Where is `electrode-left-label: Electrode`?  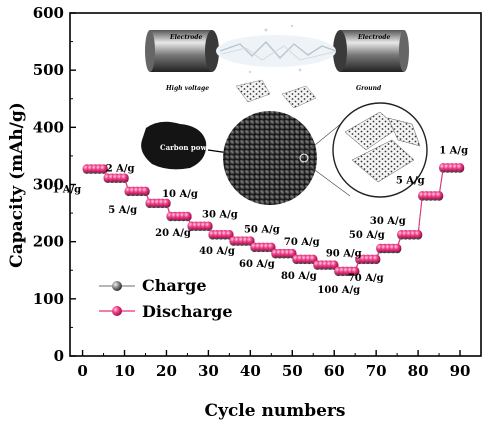
electrode-left-label: Electrode is located at coordinates (185, 37).